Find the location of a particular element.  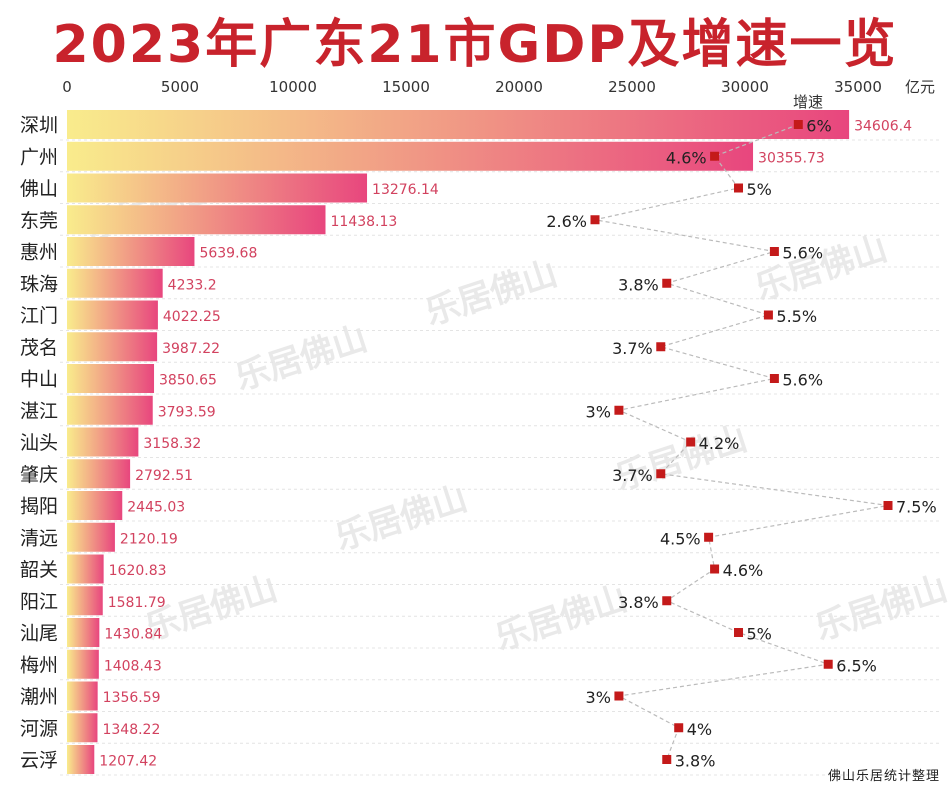

city-label: 茂名 is located at coordinates (39, 348).